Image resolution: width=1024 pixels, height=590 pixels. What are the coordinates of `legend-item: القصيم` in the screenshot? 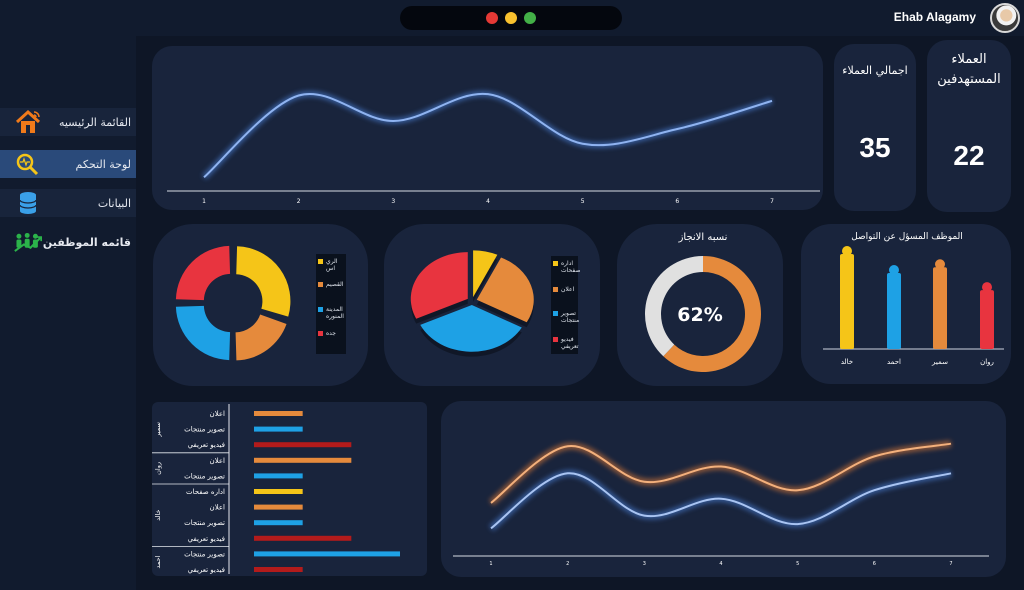 It's located at (331, 284).